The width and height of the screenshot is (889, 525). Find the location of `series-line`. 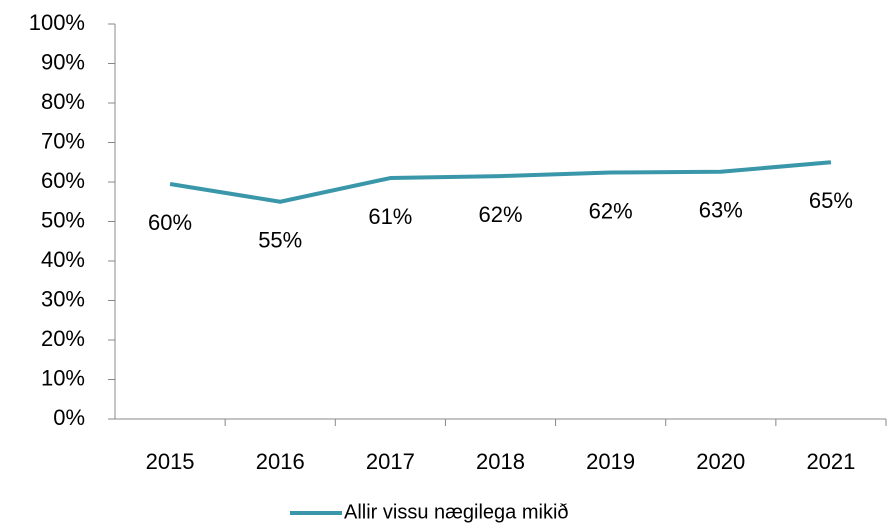

series-line is located at coordinates (500, 182).